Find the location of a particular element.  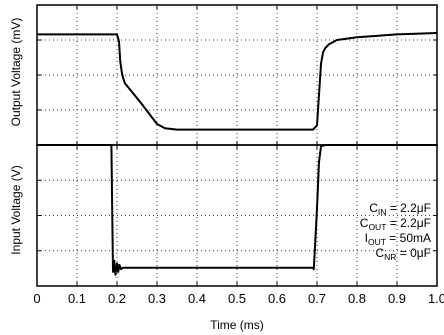

y-axis-label-output: Output Voltage (mV) is located at coordinates (16, 72).